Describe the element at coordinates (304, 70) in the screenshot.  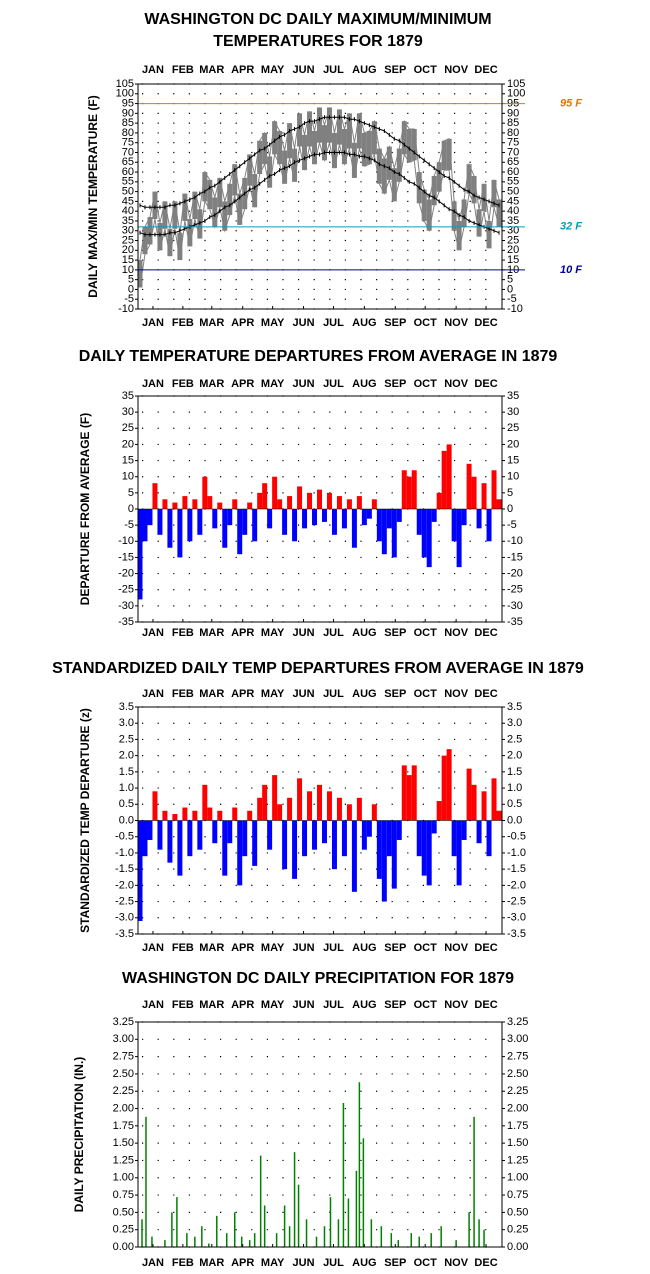
I see `x-tick-label-top: JUN` at that location.